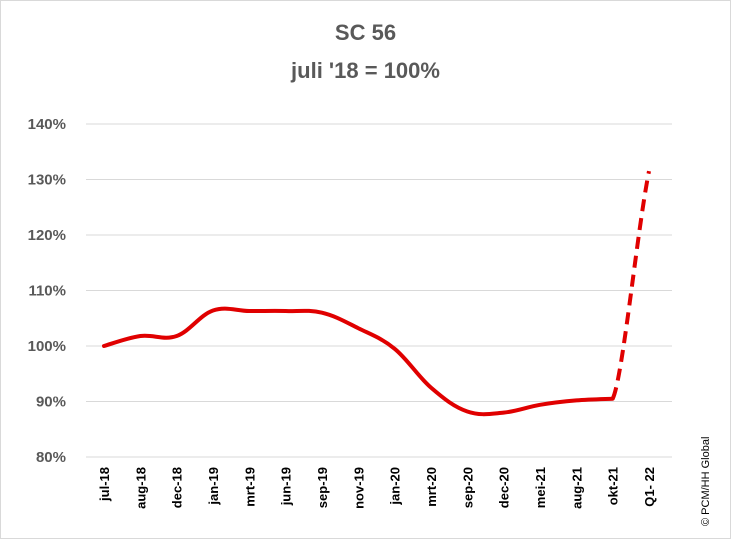 This screenshot has height=539, width=731. I want to click on x-tick-label: aug-21, so click(576, 488).